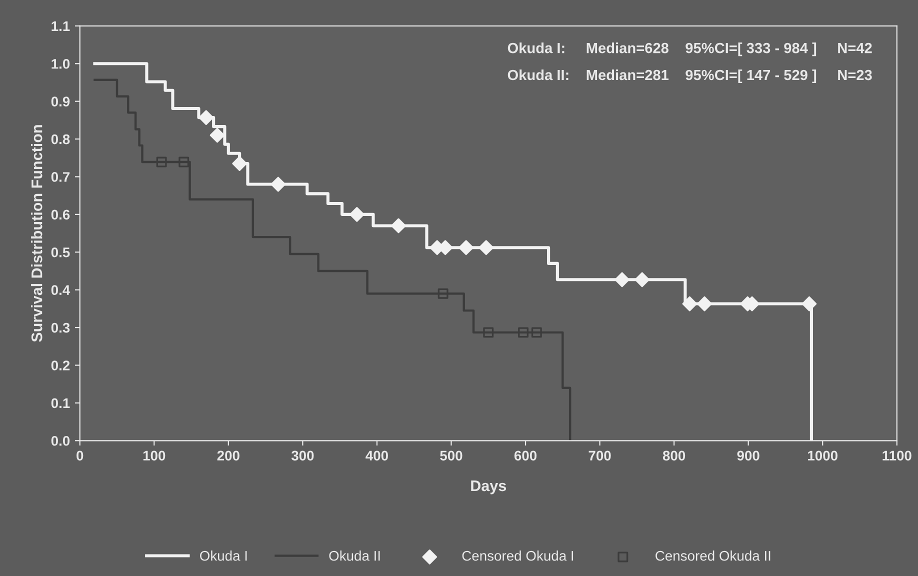 This screenshot has width=918, height=576. Describe the element at coordinates (354, 555) in the screenshot. I see `legend-label: Okuda II` at that location.